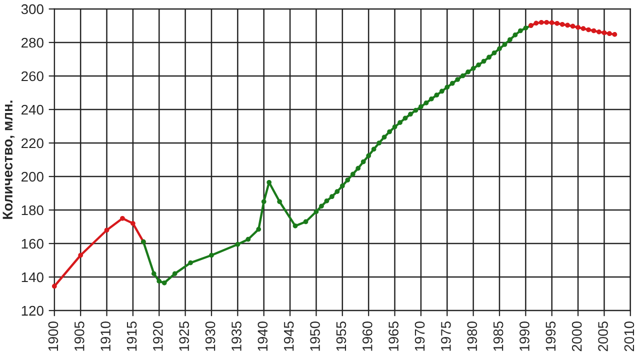 The image size is (640, 359). Describe the element at coordinates (551, 336) in the screenshot. I see `x-tick-label: 1995` at that location.